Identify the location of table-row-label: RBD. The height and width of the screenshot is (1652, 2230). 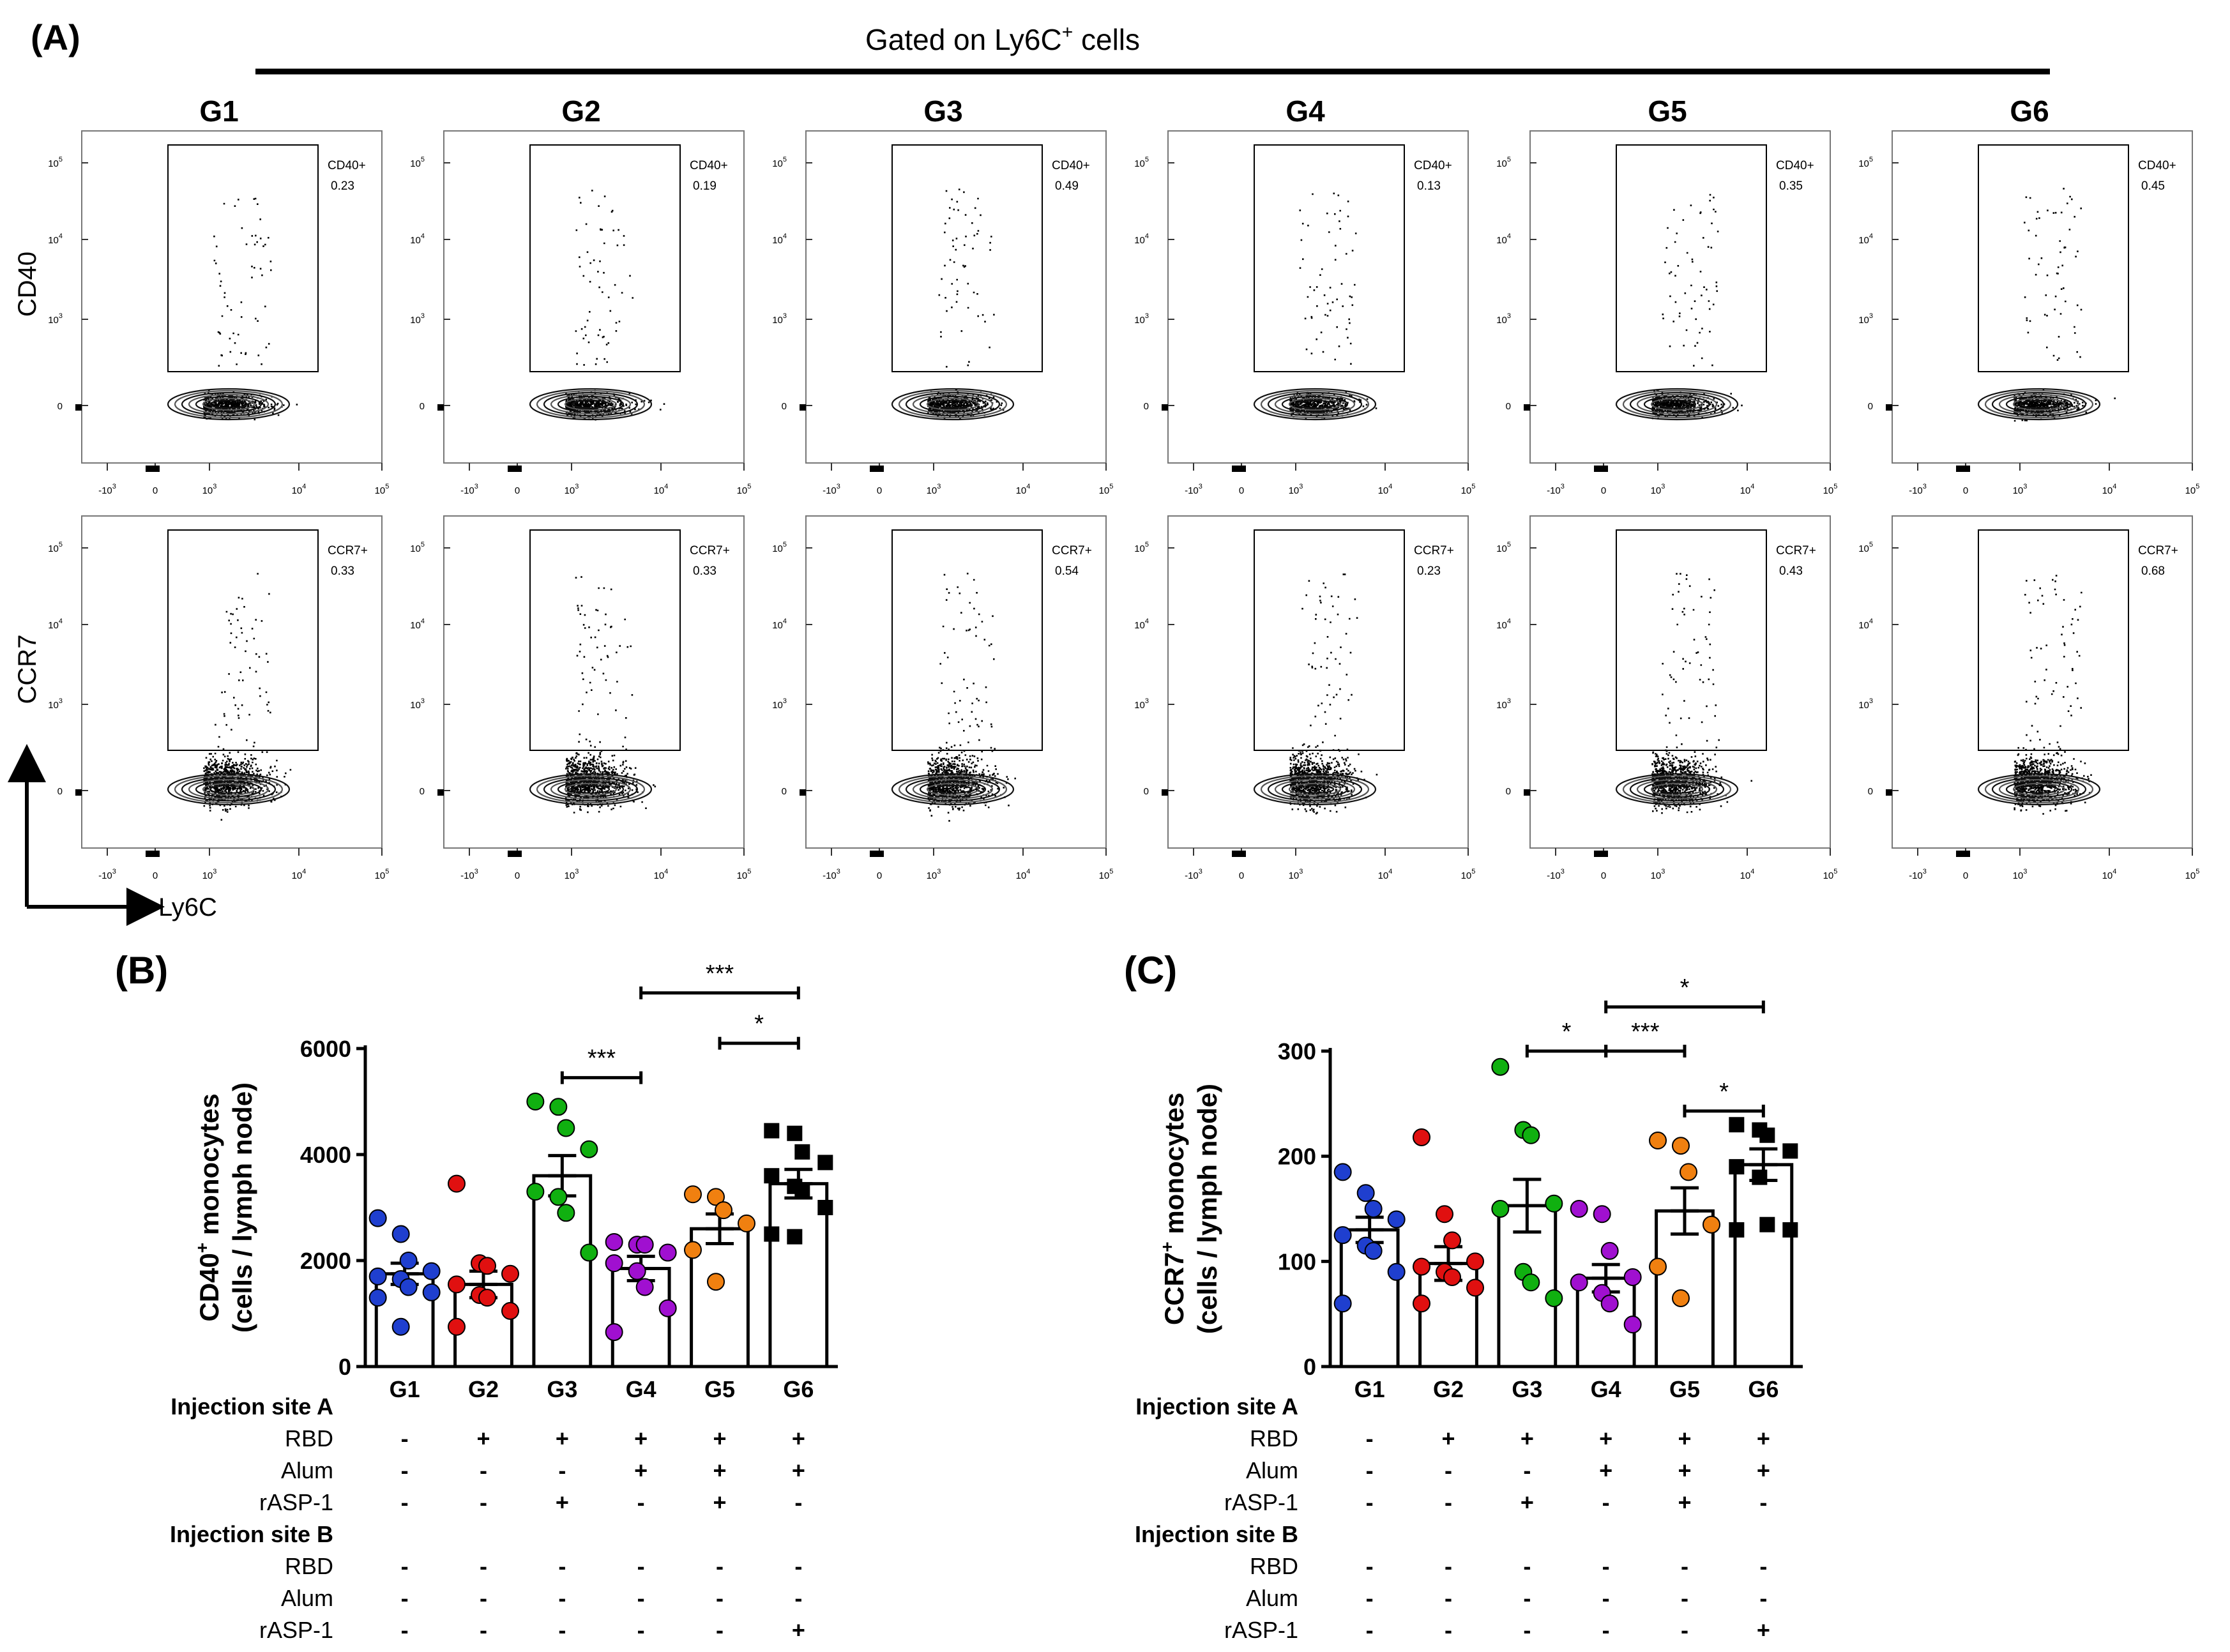
(309, 1566).